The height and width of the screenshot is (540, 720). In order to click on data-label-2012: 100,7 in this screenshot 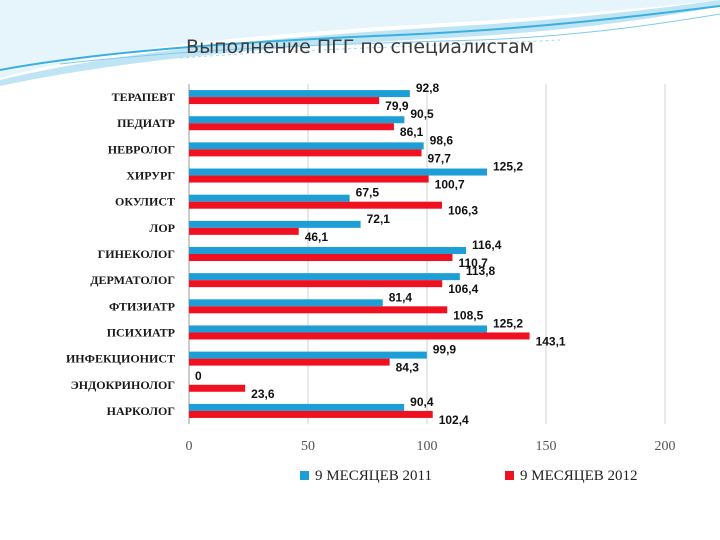, I will do `click(450, 185)`.